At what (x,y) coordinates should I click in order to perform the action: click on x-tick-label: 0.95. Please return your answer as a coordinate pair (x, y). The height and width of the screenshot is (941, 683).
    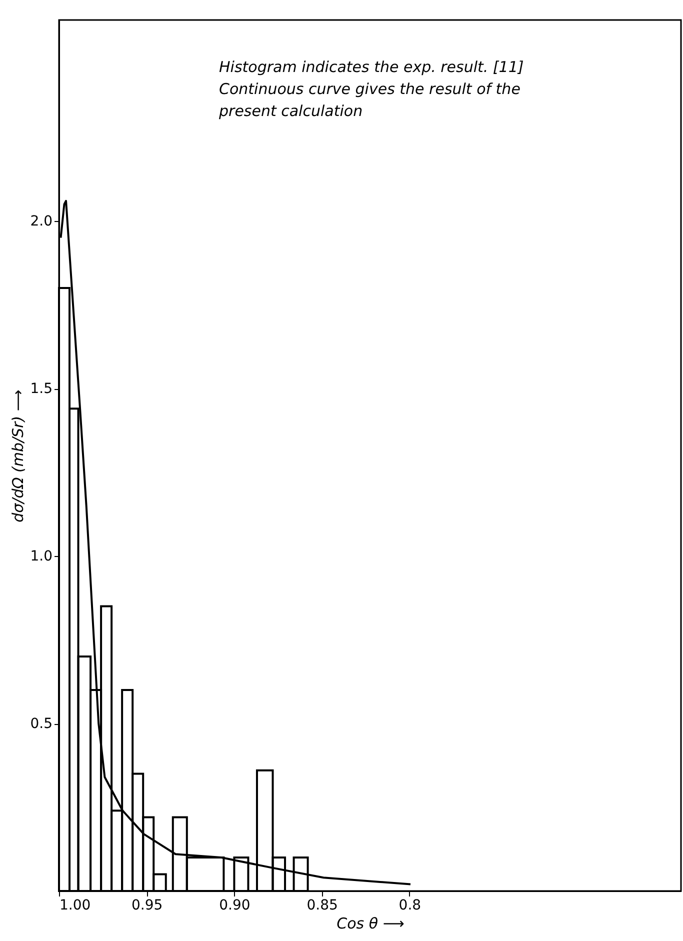
    Looking at the image, I should click on (147, 906).